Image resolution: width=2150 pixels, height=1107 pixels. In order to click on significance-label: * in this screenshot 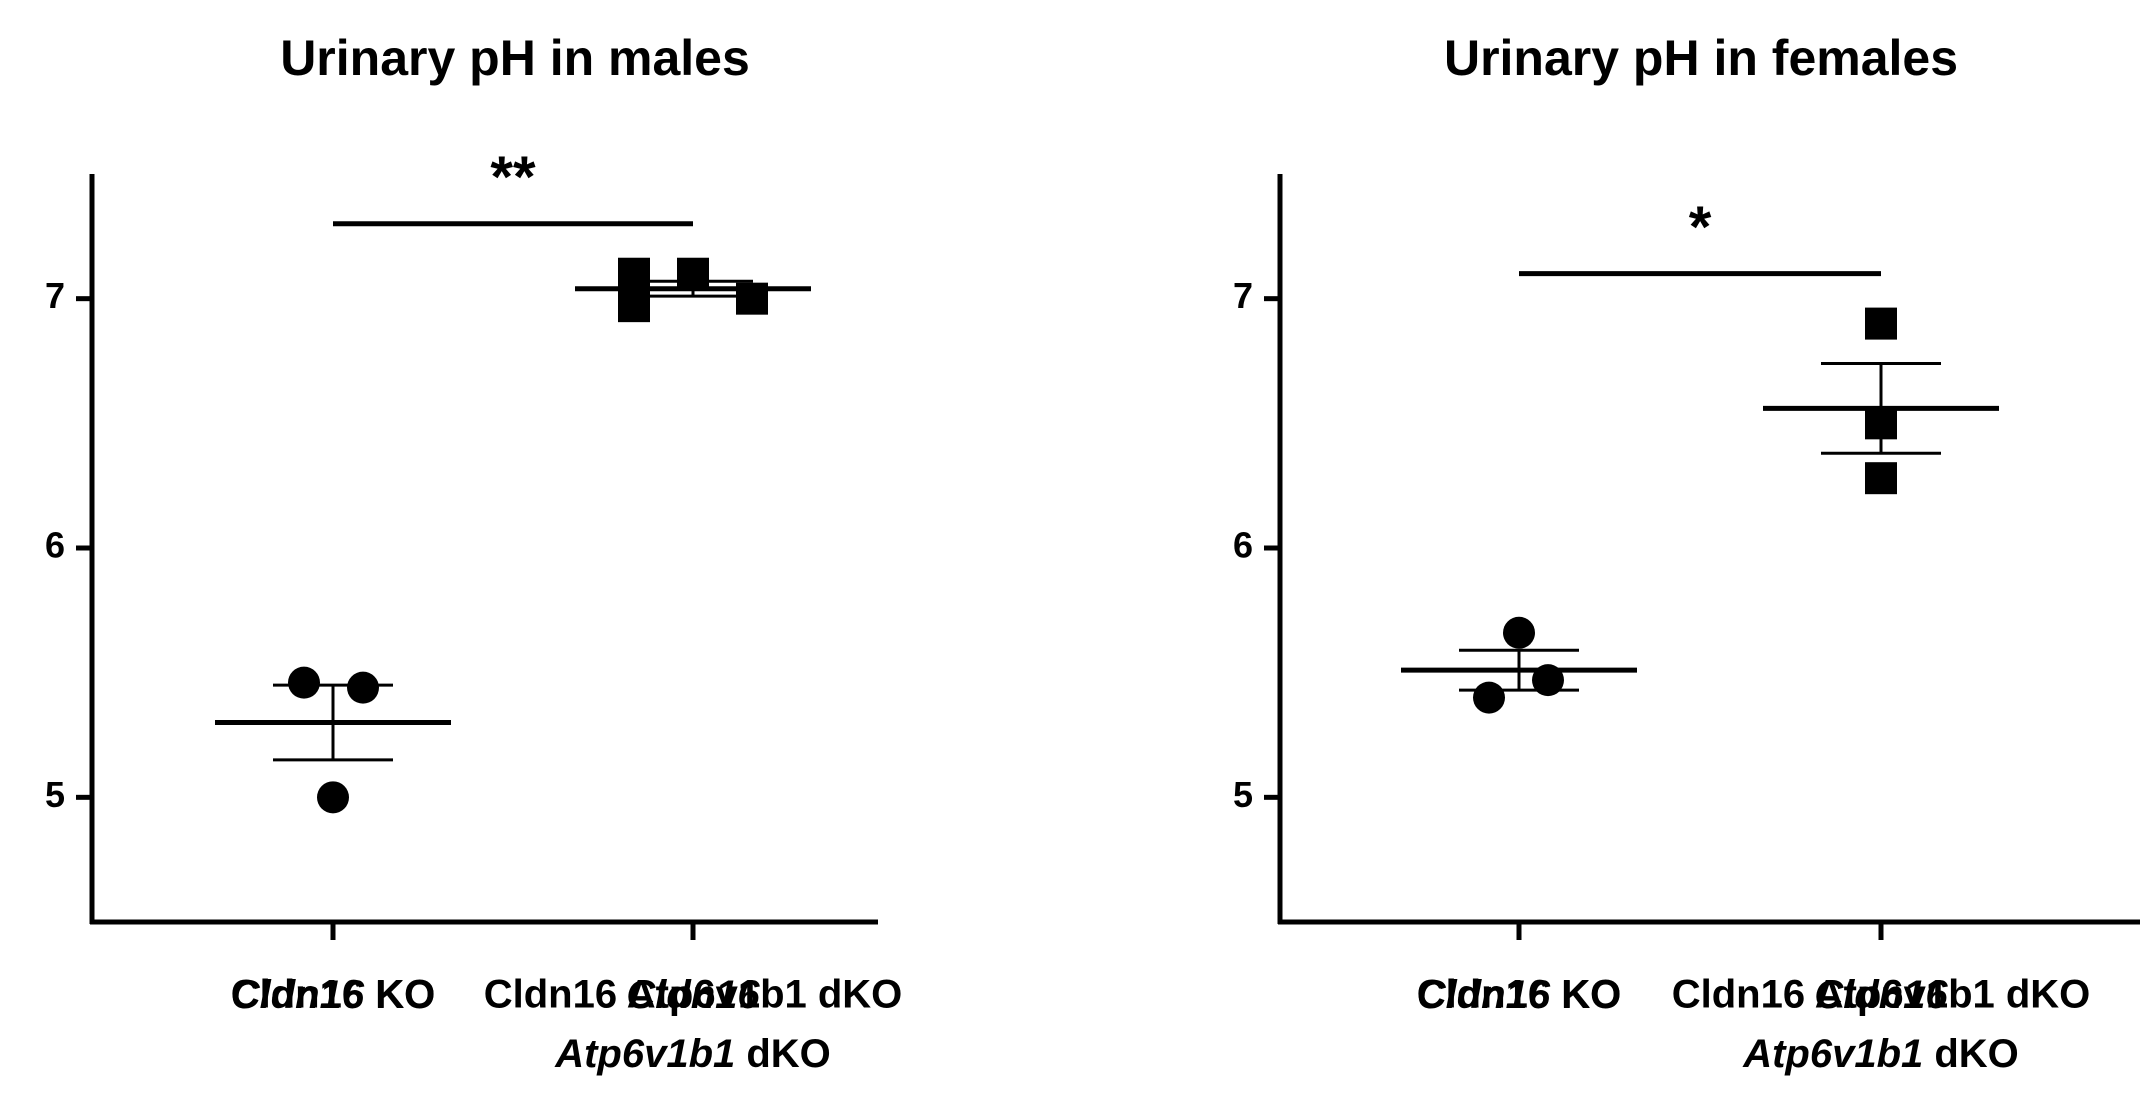, I will do `click(1700, 227)`.